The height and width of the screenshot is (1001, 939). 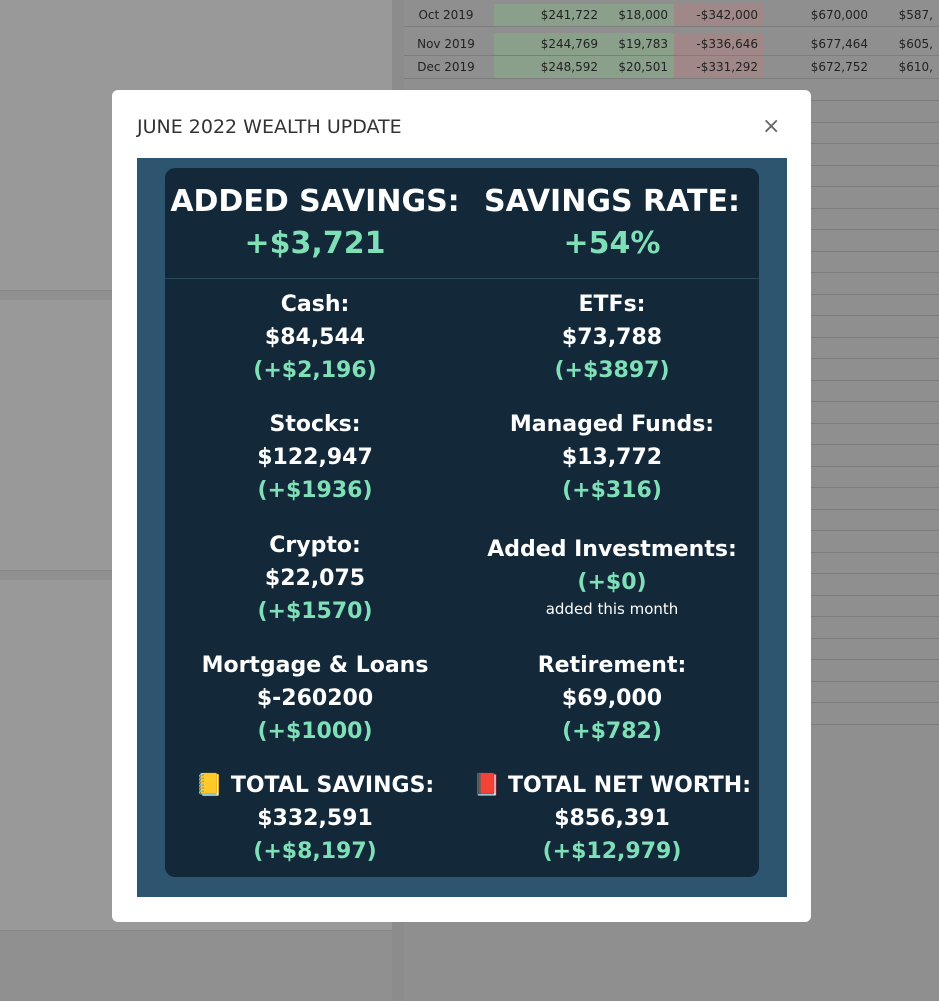 I want to click on item-value: $122,947, so click(x=315, y=457).